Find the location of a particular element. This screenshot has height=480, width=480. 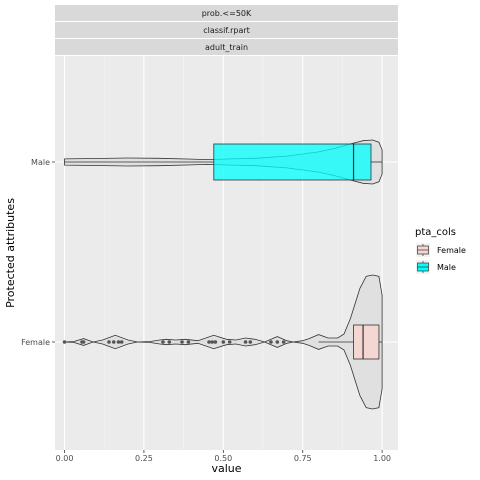

legend: pta_cols Female Male is located at coordinates (440, 250).